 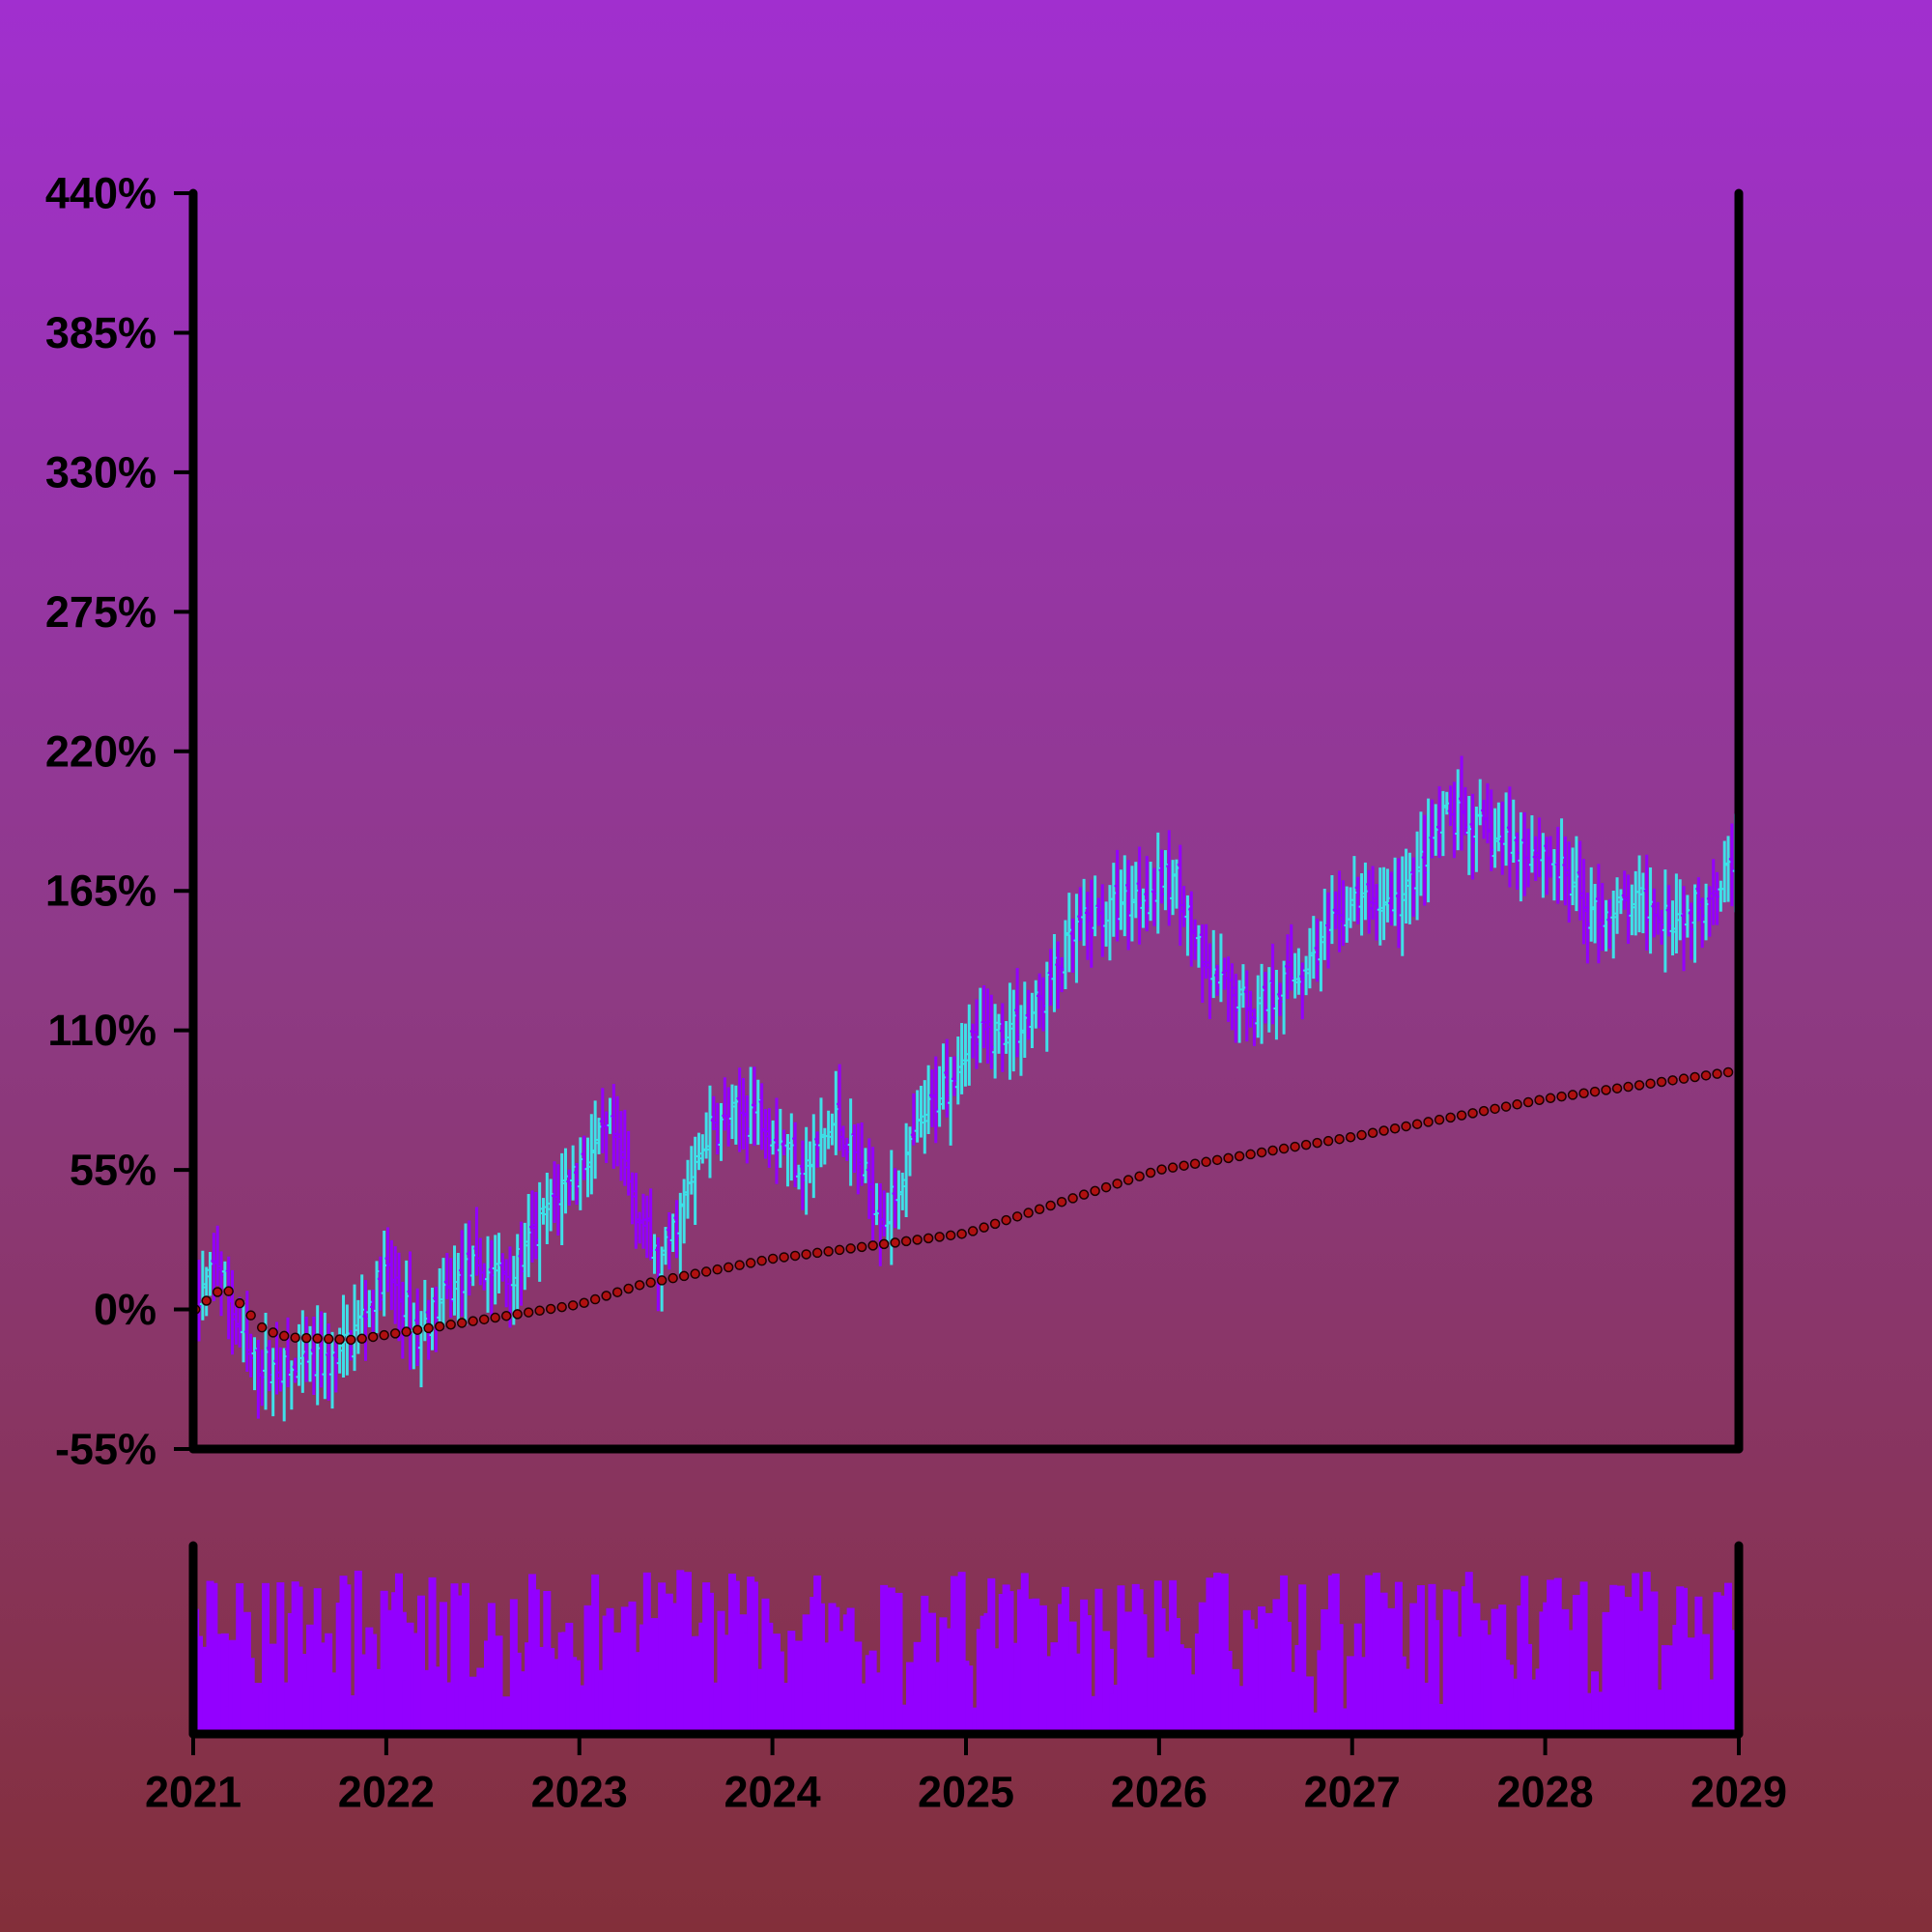 I want to click on x-axis: 2021 2022 2023 2024 2025 2026 2027 2028 2029, so click(x=966, y=1775).